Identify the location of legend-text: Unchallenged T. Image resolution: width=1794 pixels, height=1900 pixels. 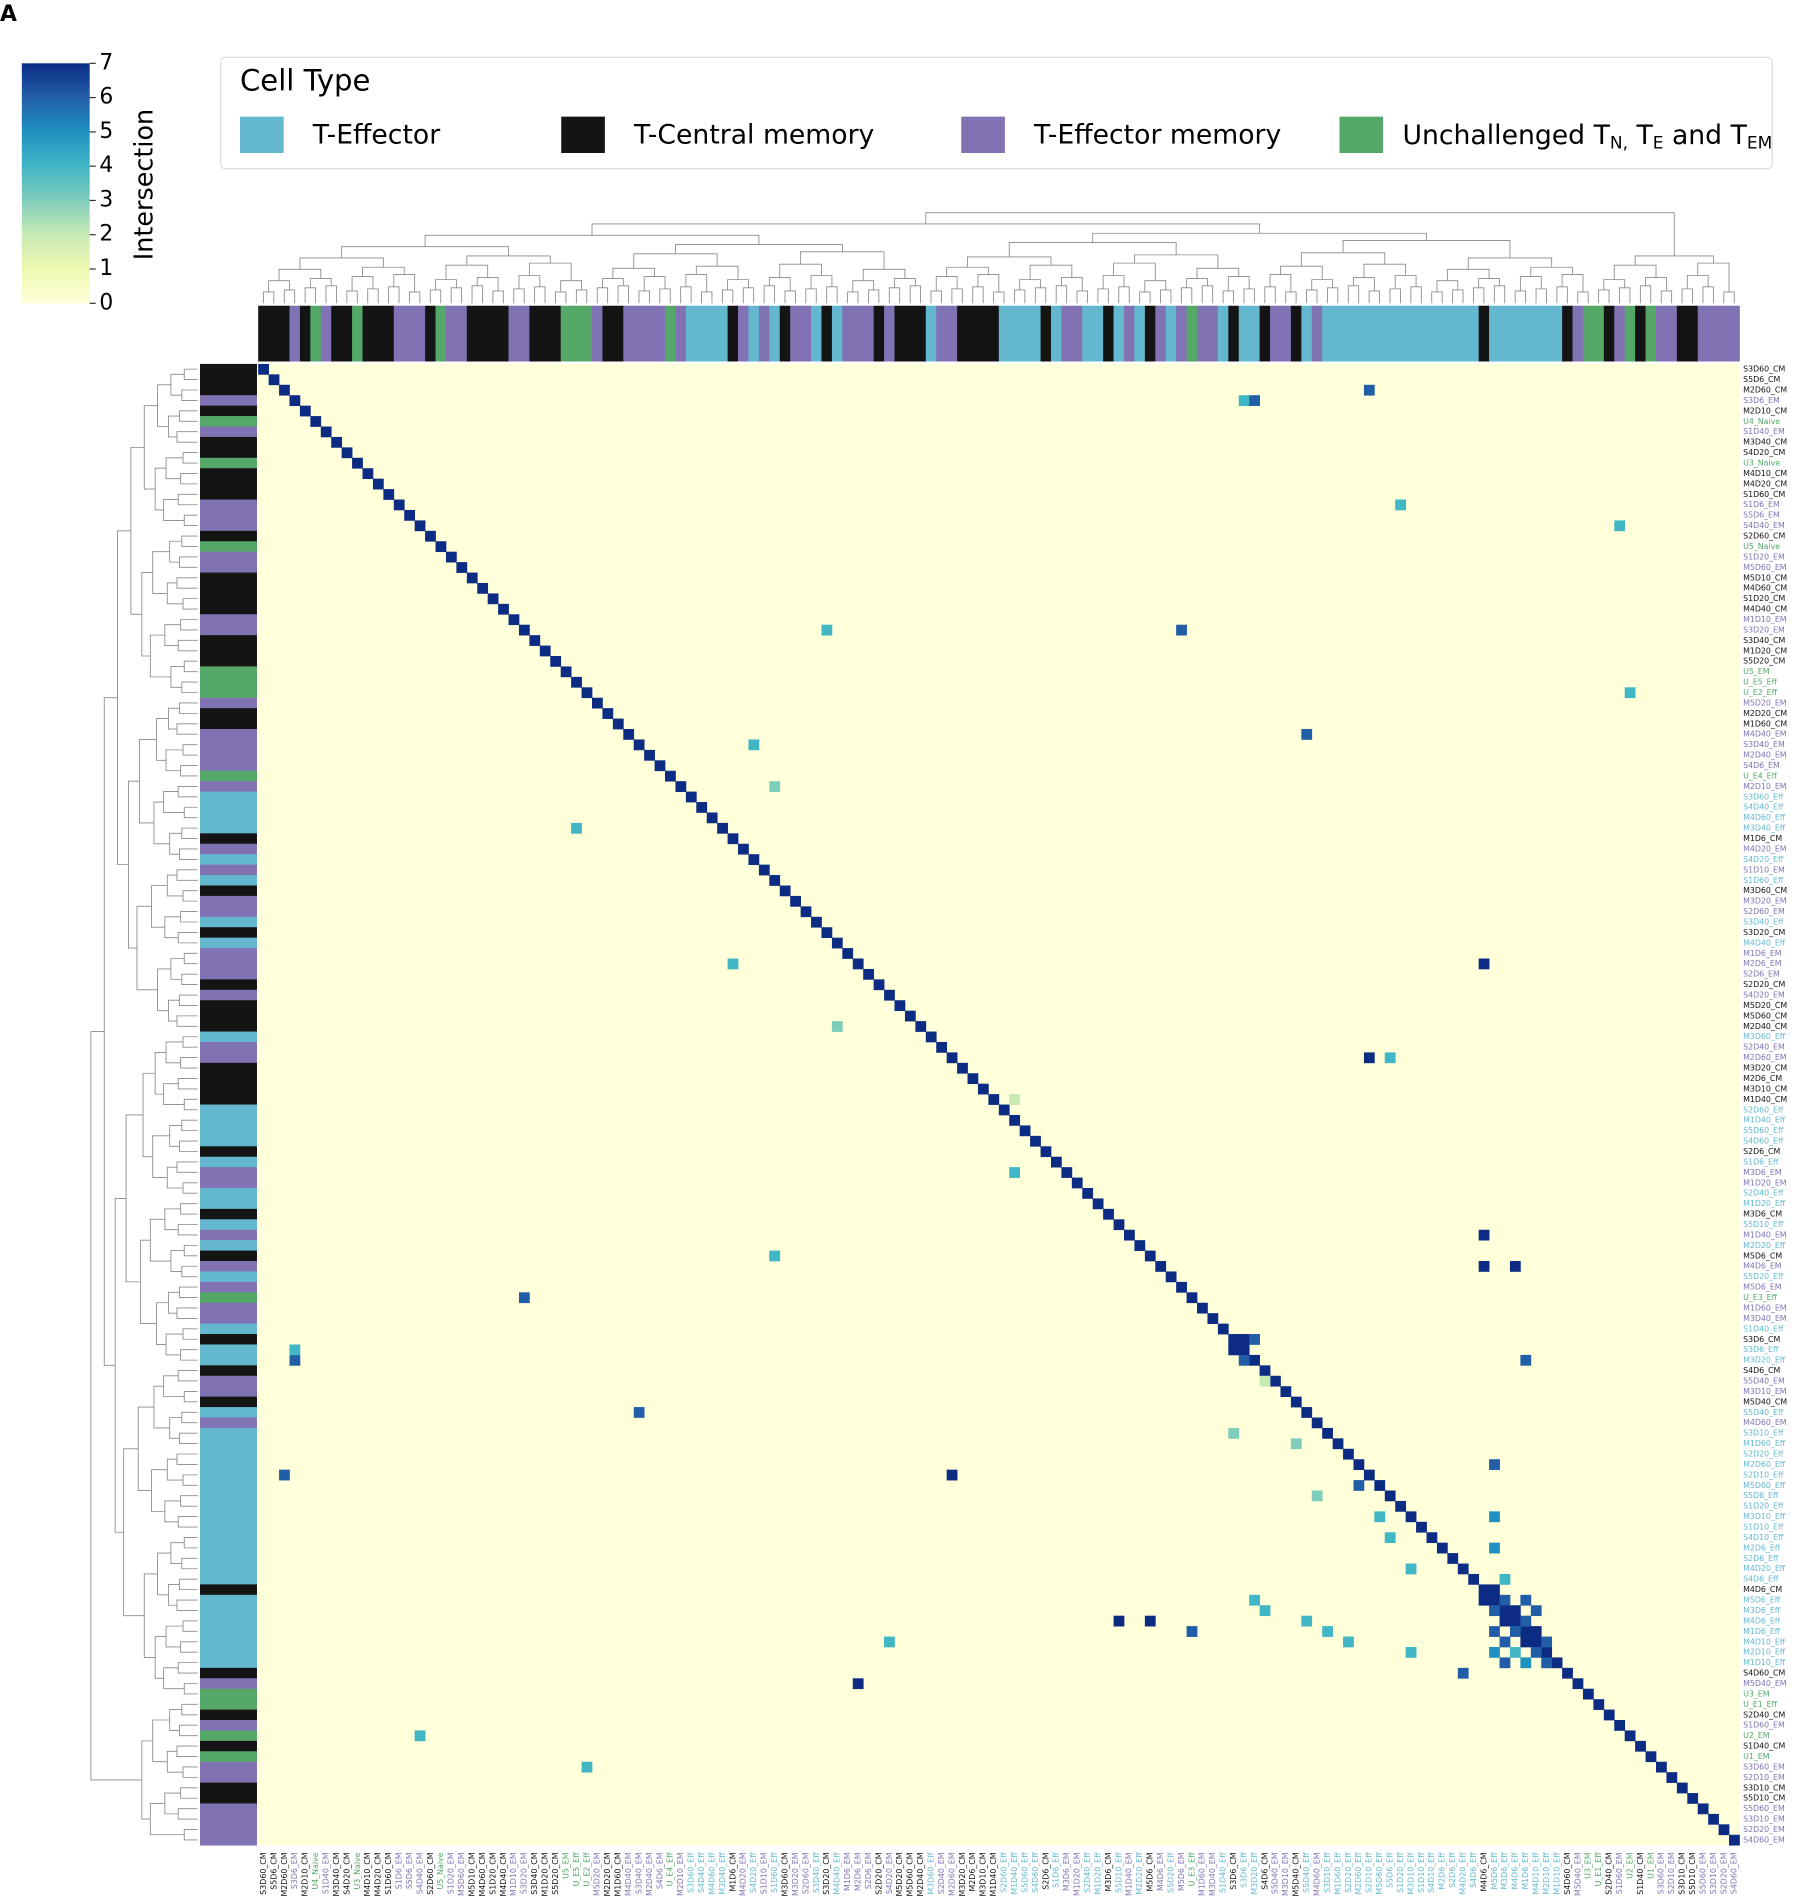
(1506, 135).